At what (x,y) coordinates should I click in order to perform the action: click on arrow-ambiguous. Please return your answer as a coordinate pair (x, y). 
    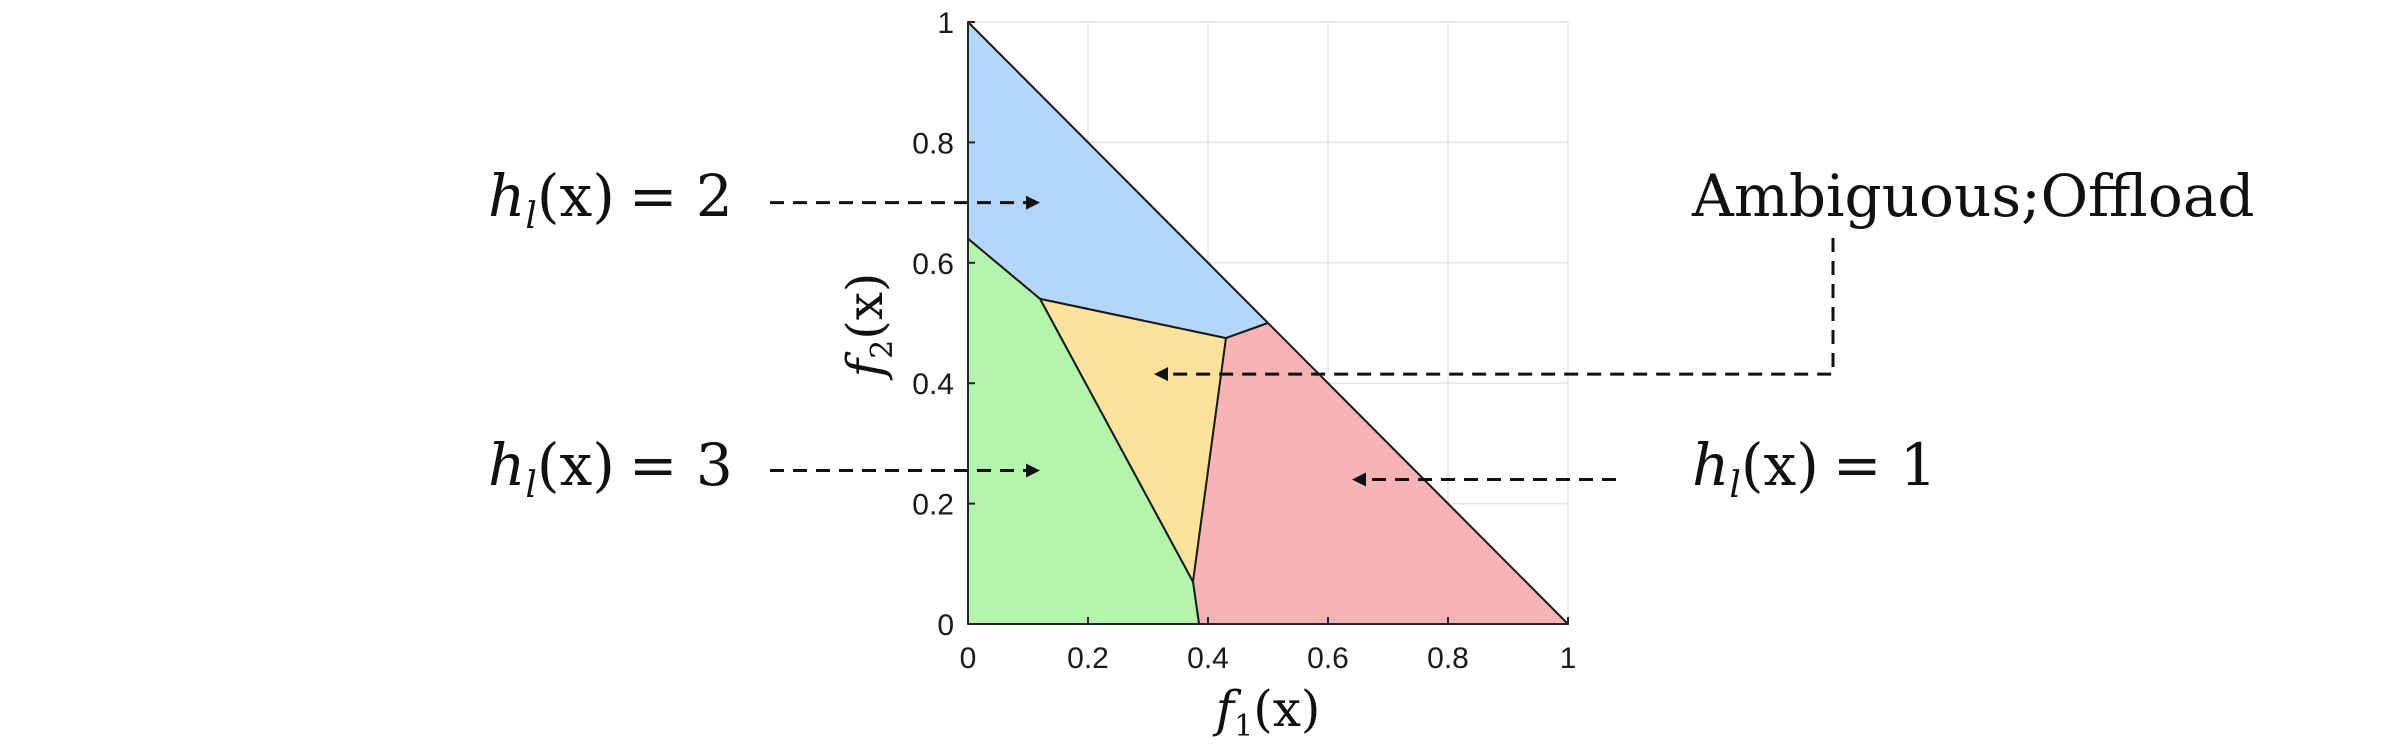
    Looking at the image, I should click on (1501, 307).